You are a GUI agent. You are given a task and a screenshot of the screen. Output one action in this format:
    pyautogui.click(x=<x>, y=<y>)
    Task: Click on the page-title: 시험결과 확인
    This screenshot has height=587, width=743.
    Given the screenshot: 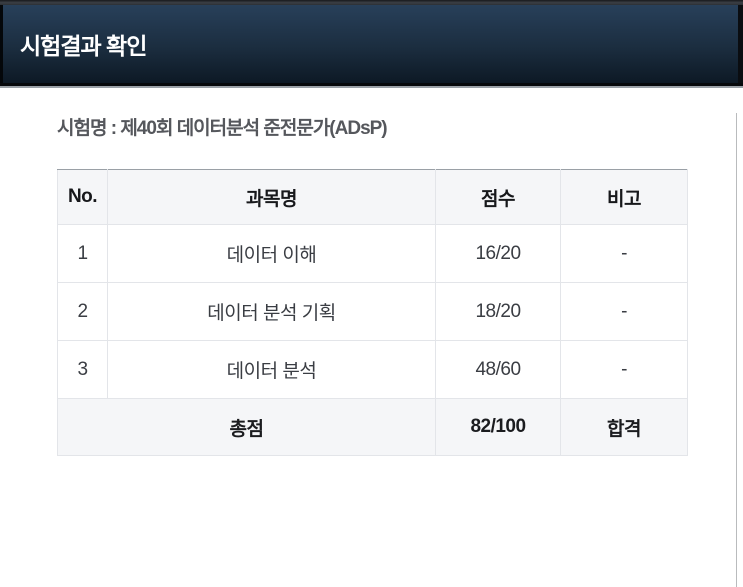 What is the action you would take?
    pyautogui.click(x=83, y=46)
    